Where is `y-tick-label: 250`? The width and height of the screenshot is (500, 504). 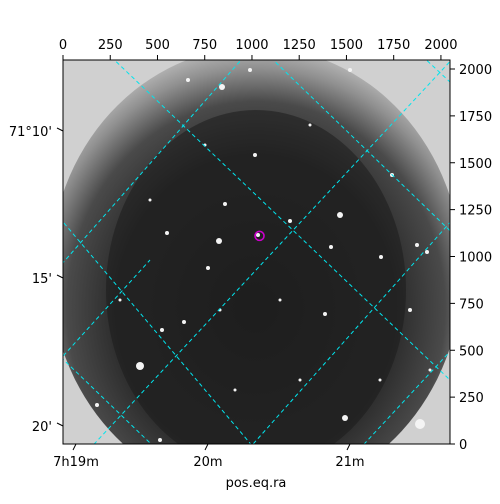
y-tick-label: 250 is located at coordinates (471, 398).